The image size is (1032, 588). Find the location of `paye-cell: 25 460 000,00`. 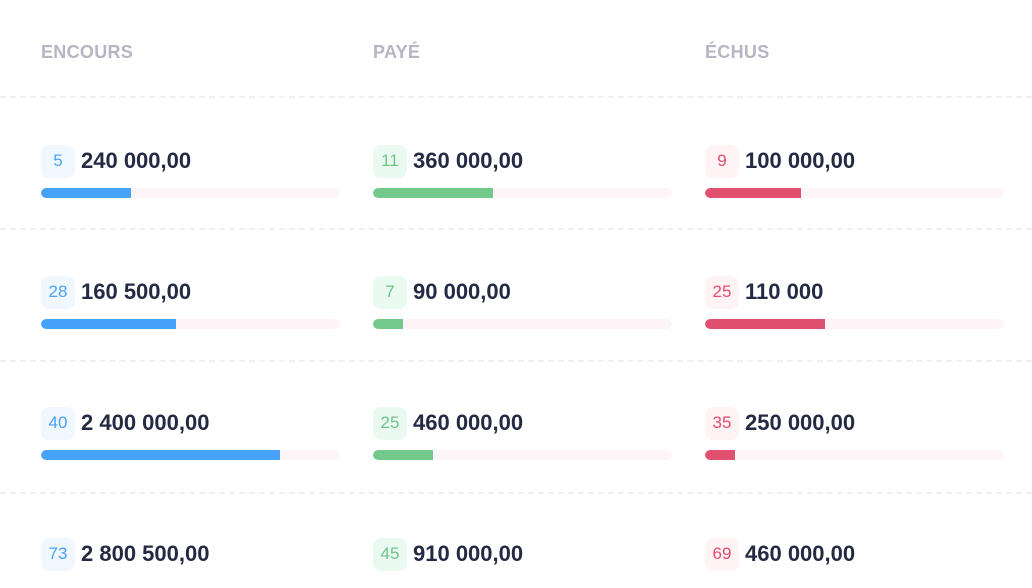

paye-cell: 25 460 000,00 is located at coordinates (522, 433).